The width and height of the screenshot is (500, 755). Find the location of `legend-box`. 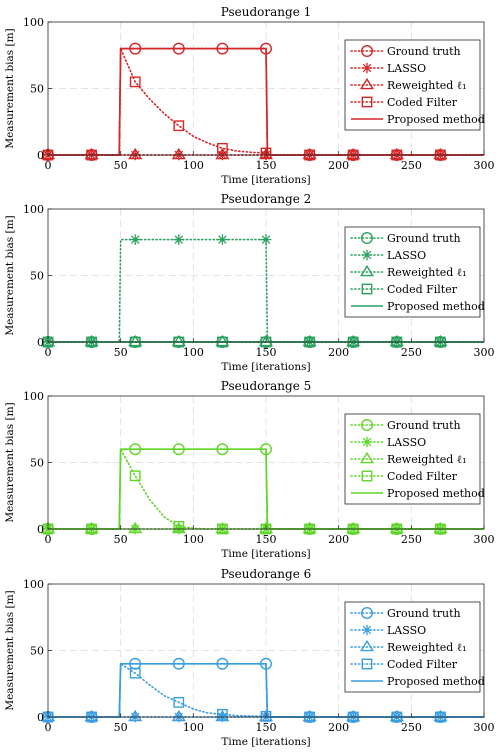

legend-box is located at coordinates (412, 459).